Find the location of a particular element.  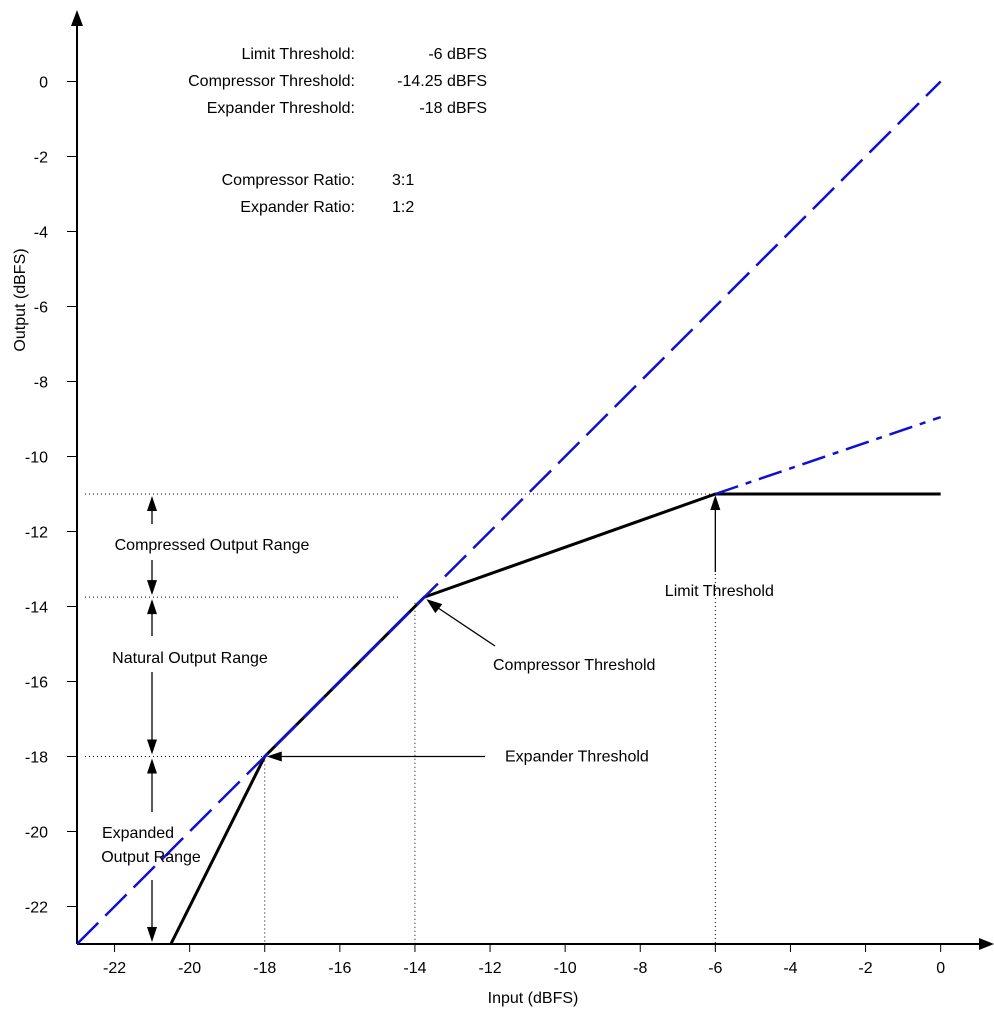

x-tick-label: -16 is located at coordinates (339, 968).